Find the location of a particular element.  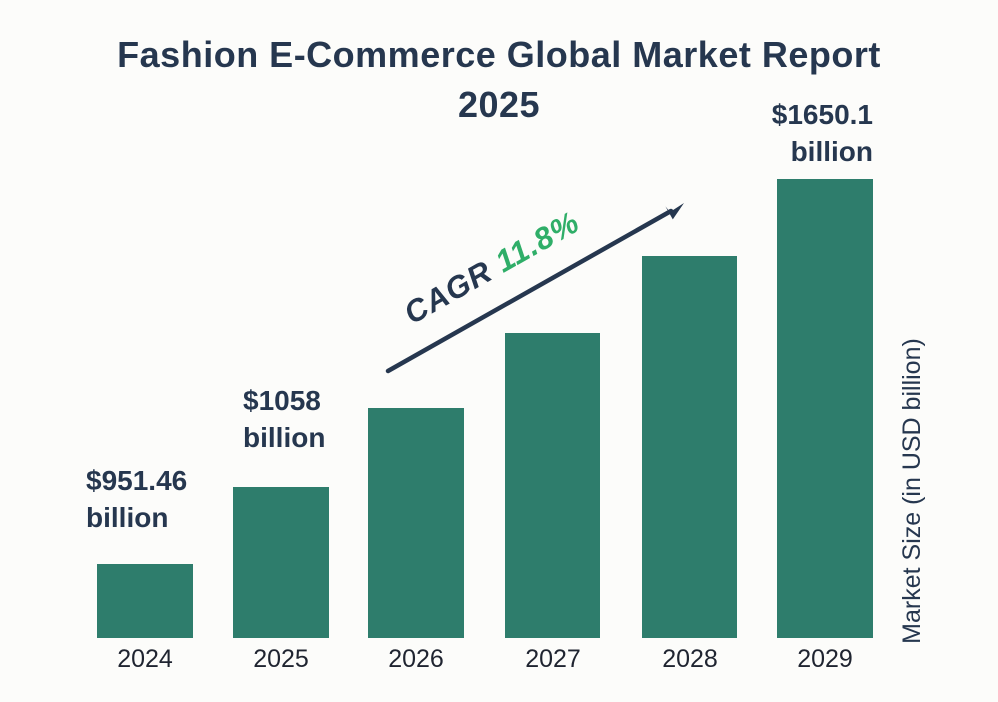

value-label-2029: $1650.1 billion is located at coordinates (822, 133).